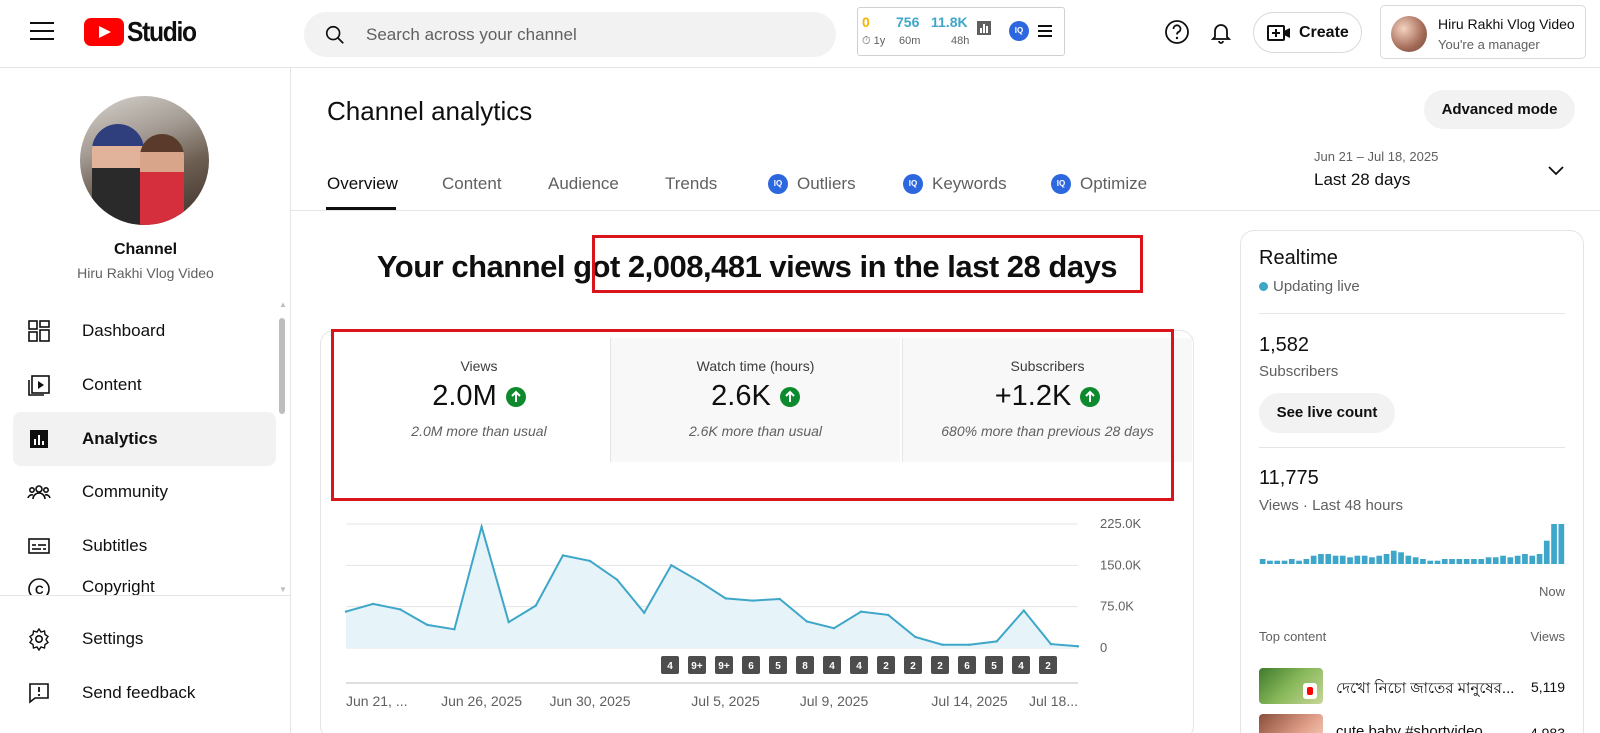 The height and width of the screenshot is (733, 1600). I want to click on metric-delta: 2.0M more than usual, so click(479, 431).